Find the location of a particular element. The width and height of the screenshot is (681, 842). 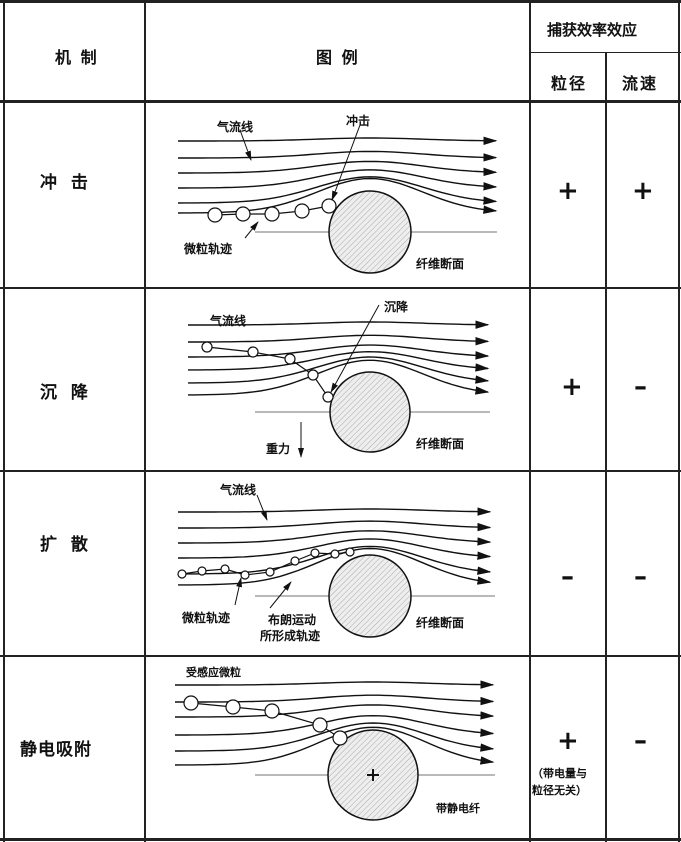

header-capture-efficiency: 捕获效率效应 is located at coordinates (592, 30).